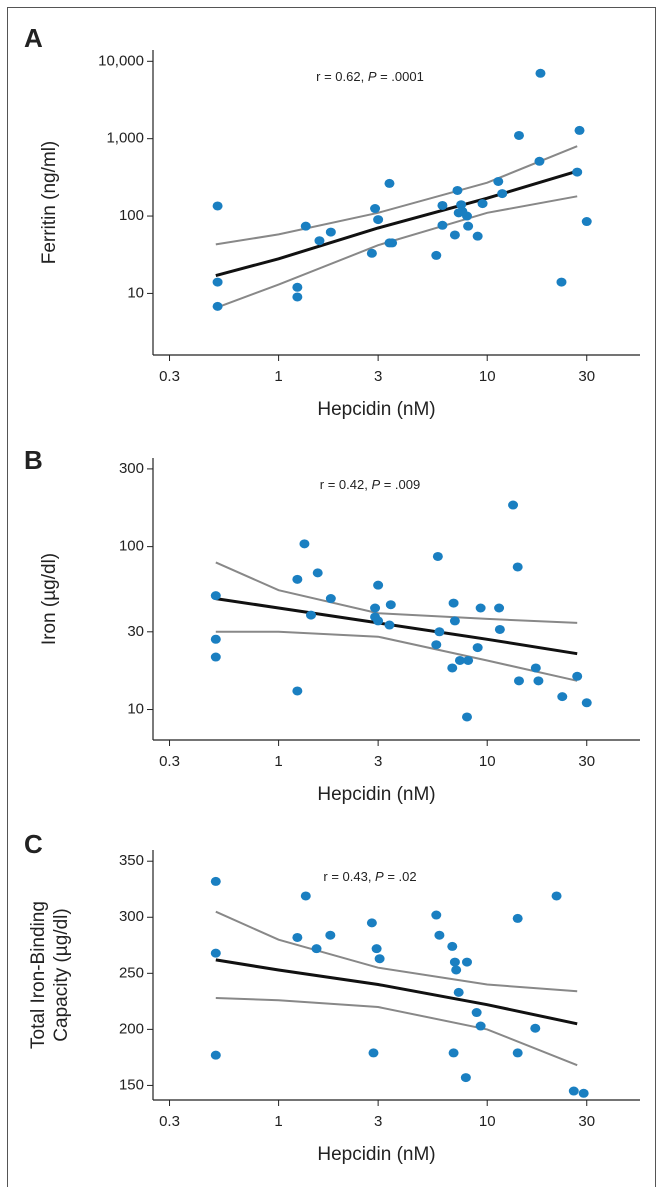 Image resolution: width=663 pixels, height=1187 pixels. Describe the element at coordinates (131, 1028) in the screenshot. I see `y-tick-label: 200` at that location.